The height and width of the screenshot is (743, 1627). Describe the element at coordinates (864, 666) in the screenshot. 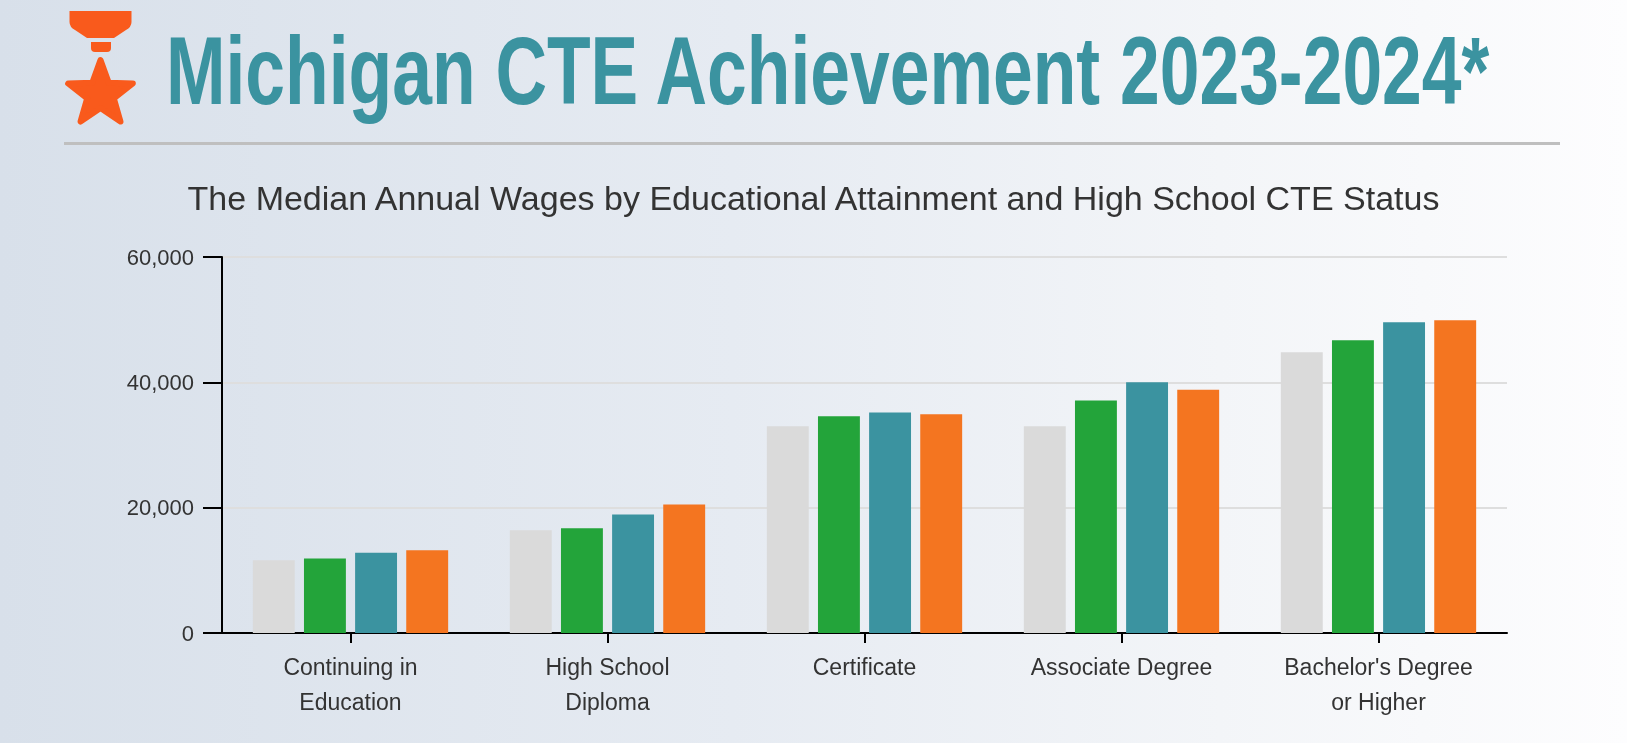

I see `x-tick-label: Certificate` at that location.